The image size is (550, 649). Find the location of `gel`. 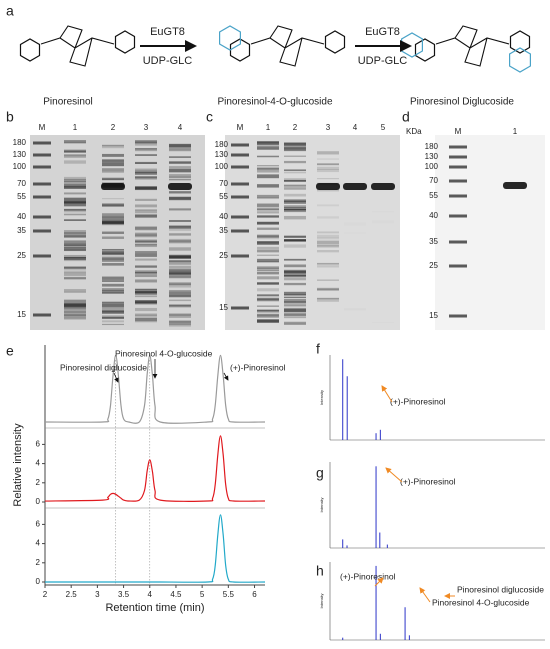

gel is located at coordinates (312, 232).